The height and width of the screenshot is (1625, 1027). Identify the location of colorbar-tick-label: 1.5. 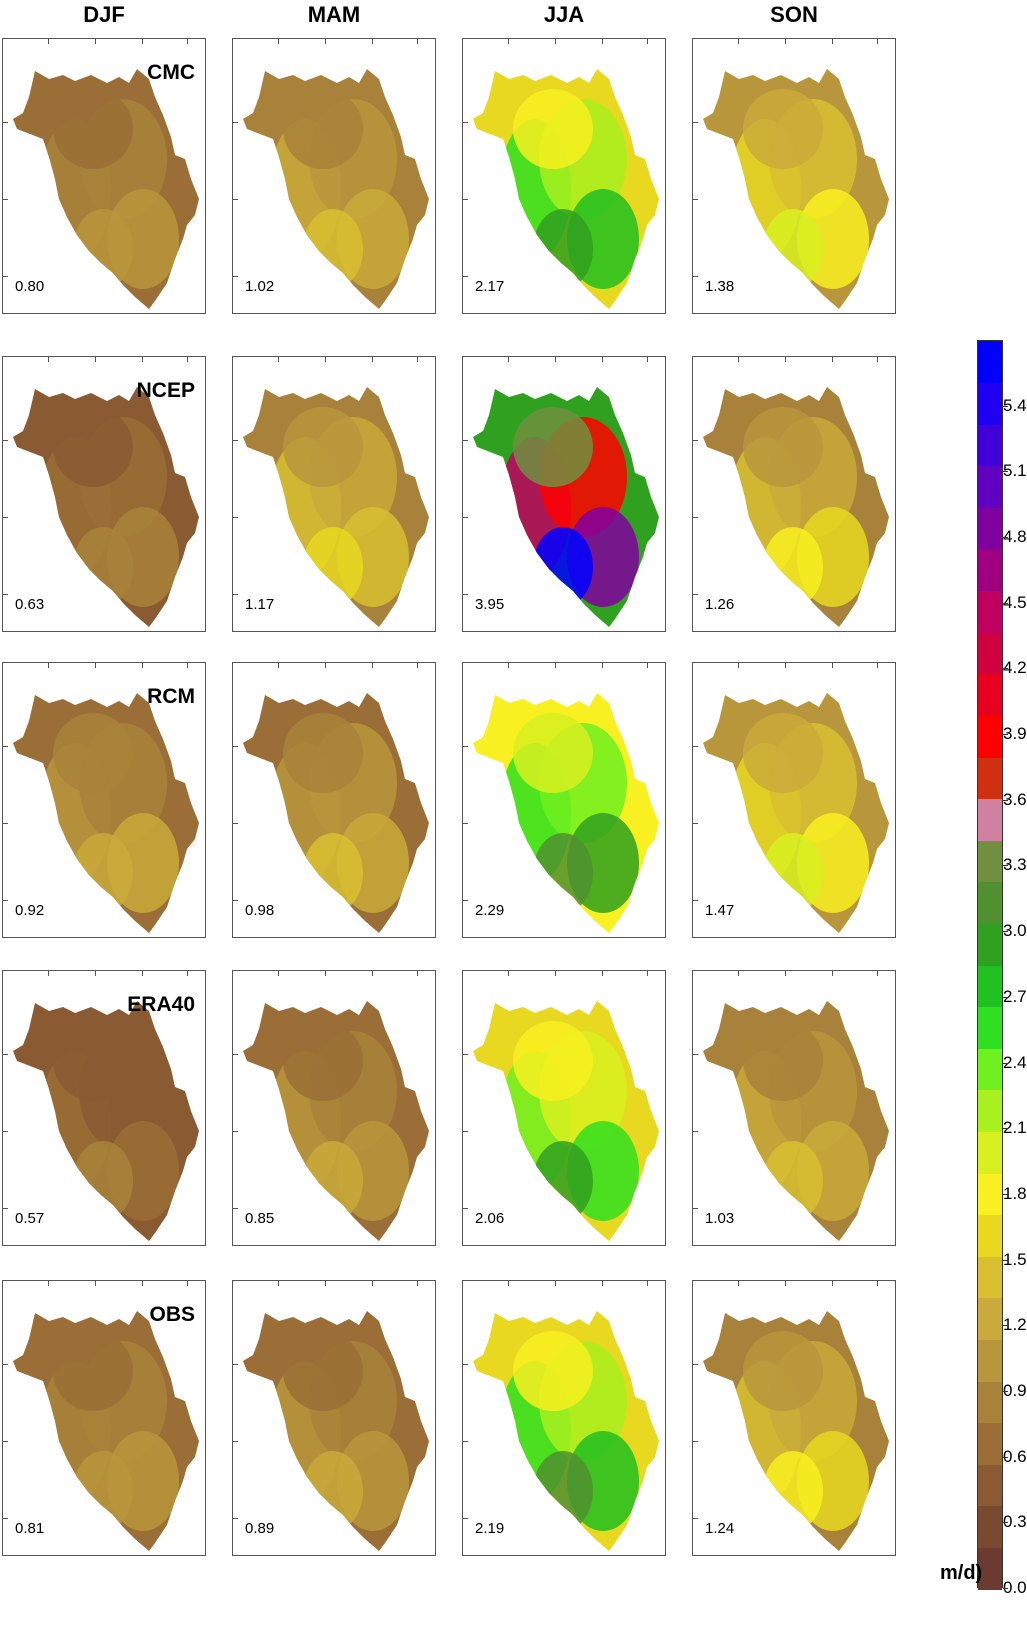
(1015, 1259).